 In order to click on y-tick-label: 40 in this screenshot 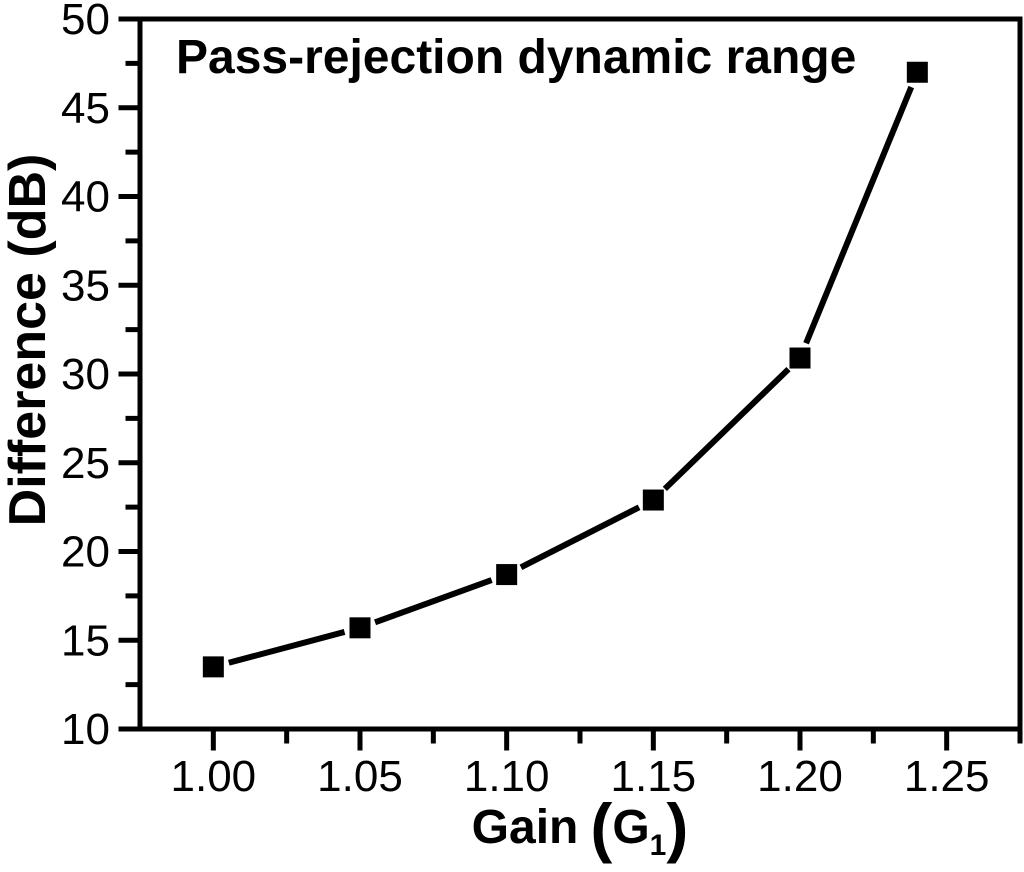, I will do `click(85, 197)`.